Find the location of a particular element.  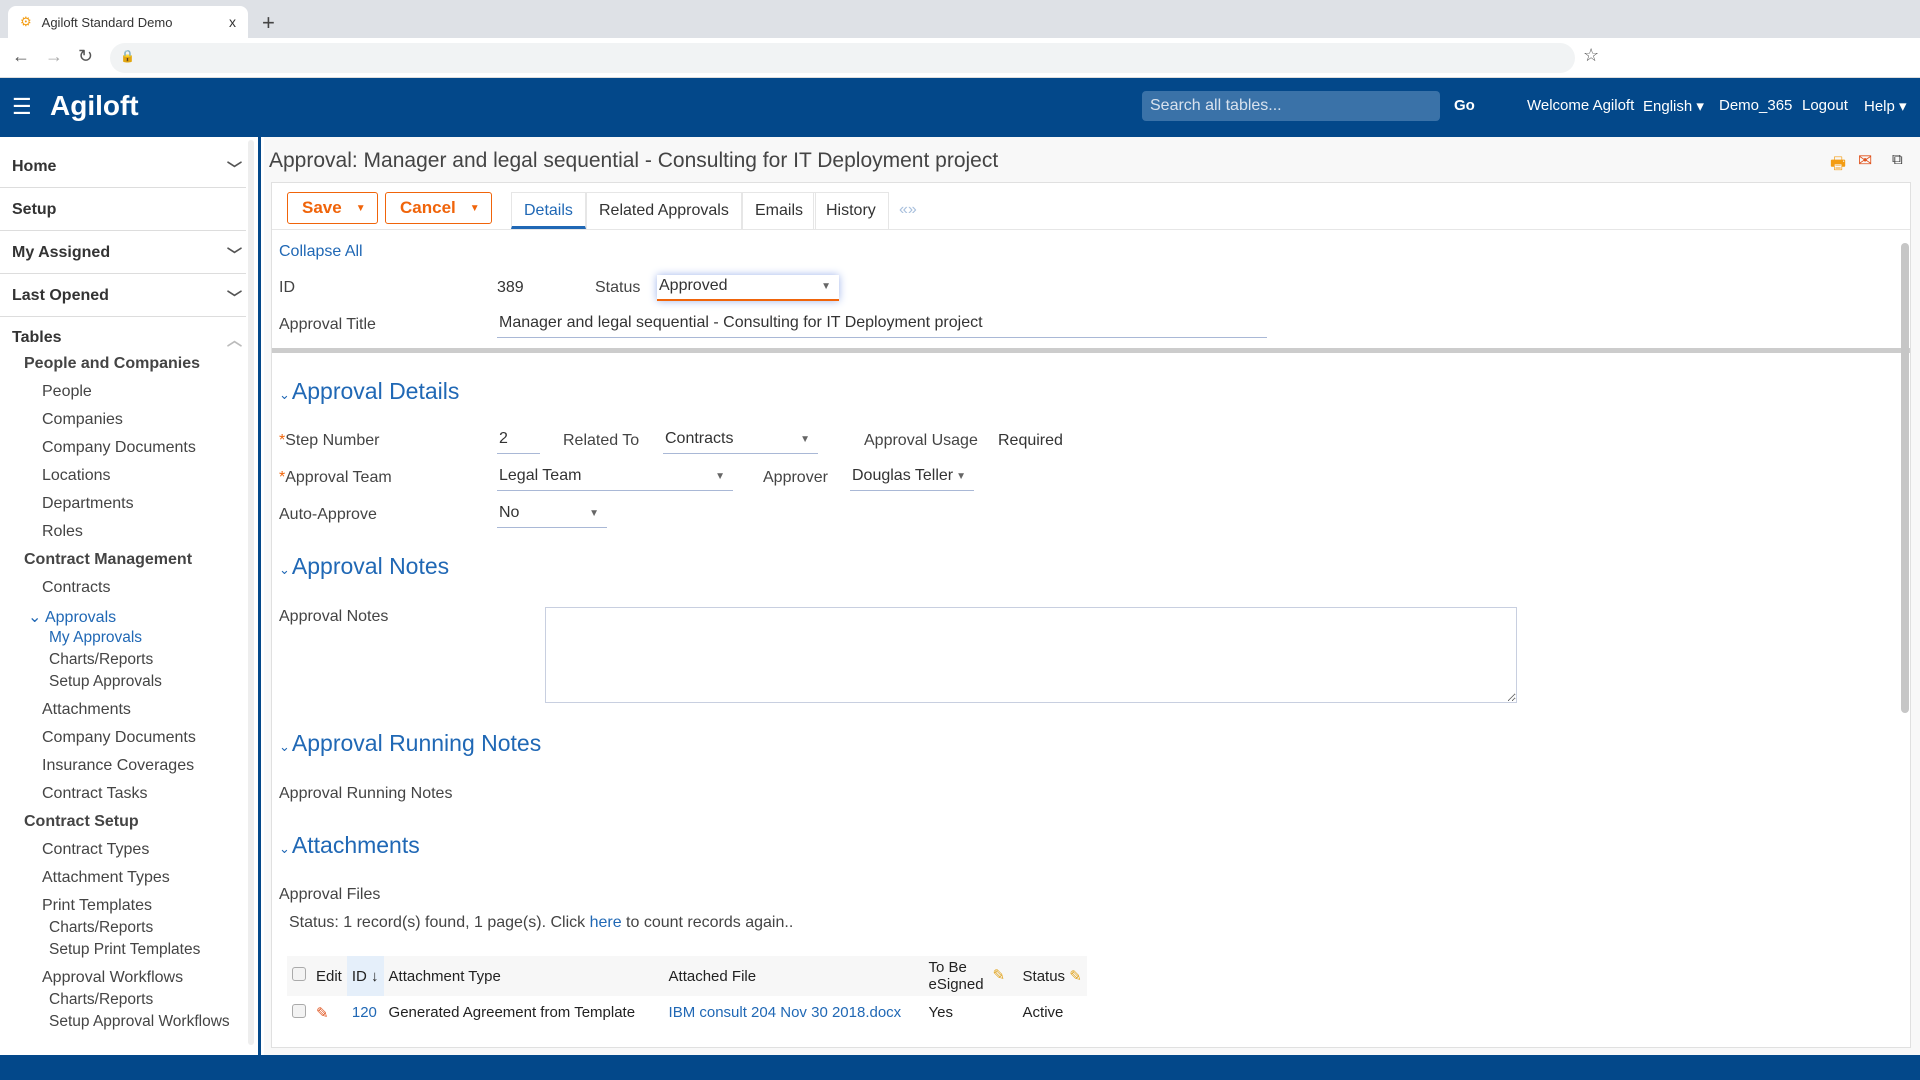

sidebar-item-label: Setup Approval Workflows is located at coordinates (139, 1021).